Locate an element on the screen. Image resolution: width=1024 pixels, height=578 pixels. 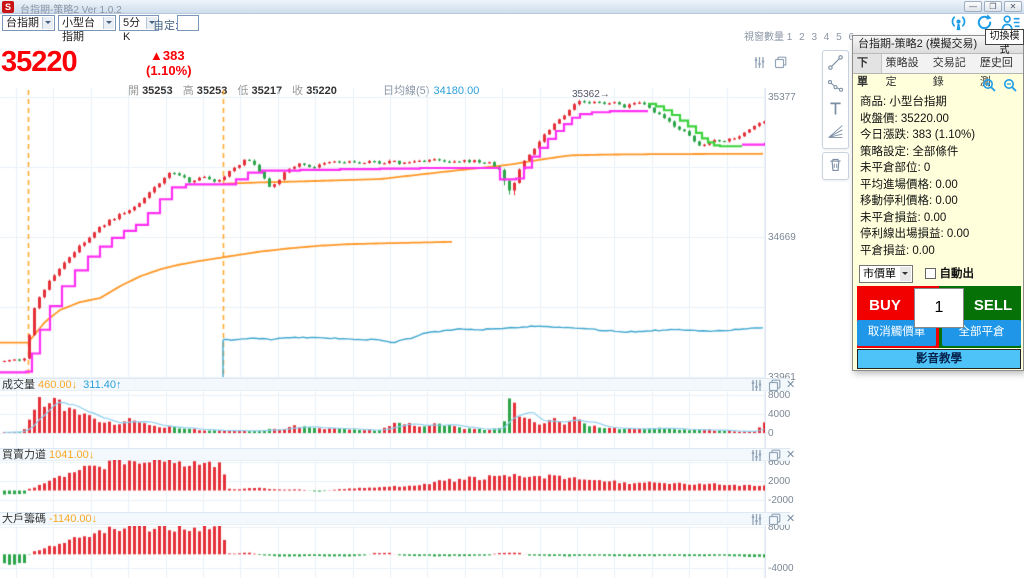
bigbuyer-chart is located at coordinates (382, 552).